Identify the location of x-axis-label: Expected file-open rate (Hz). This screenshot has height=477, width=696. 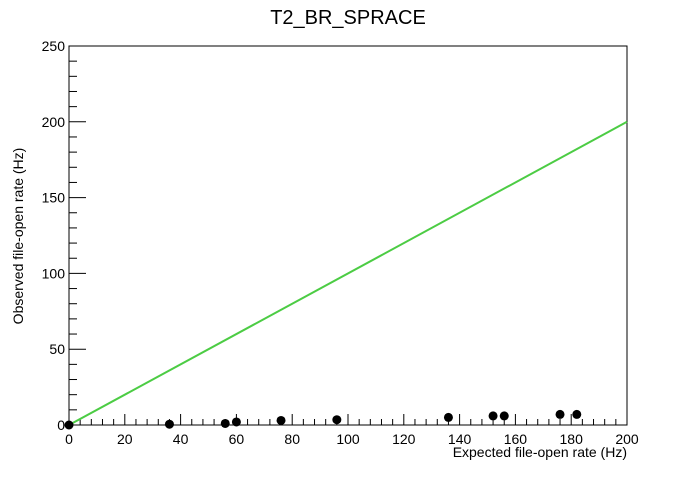
(540, 452).